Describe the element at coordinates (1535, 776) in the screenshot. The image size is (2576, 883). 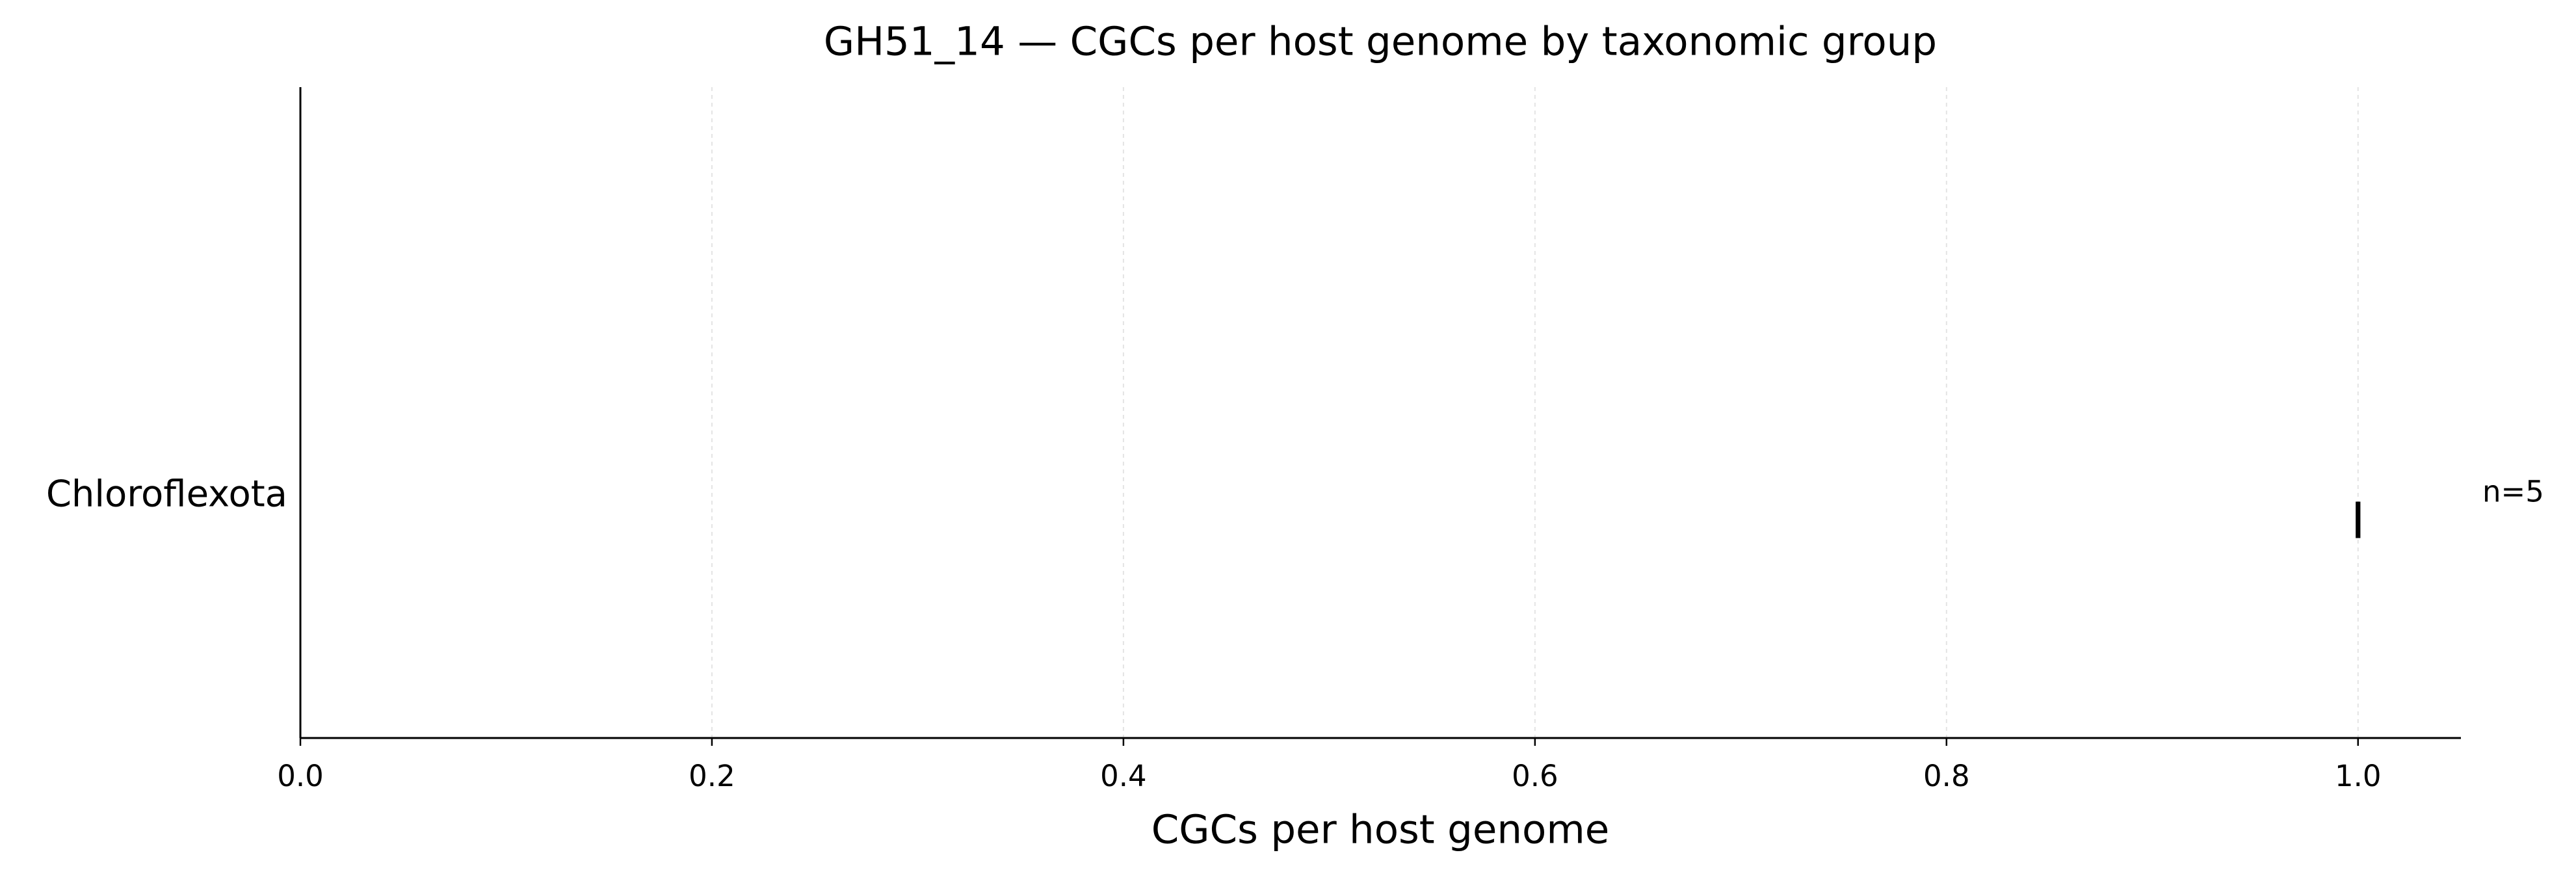
I see `x-tick-label: 0.6` at that location.